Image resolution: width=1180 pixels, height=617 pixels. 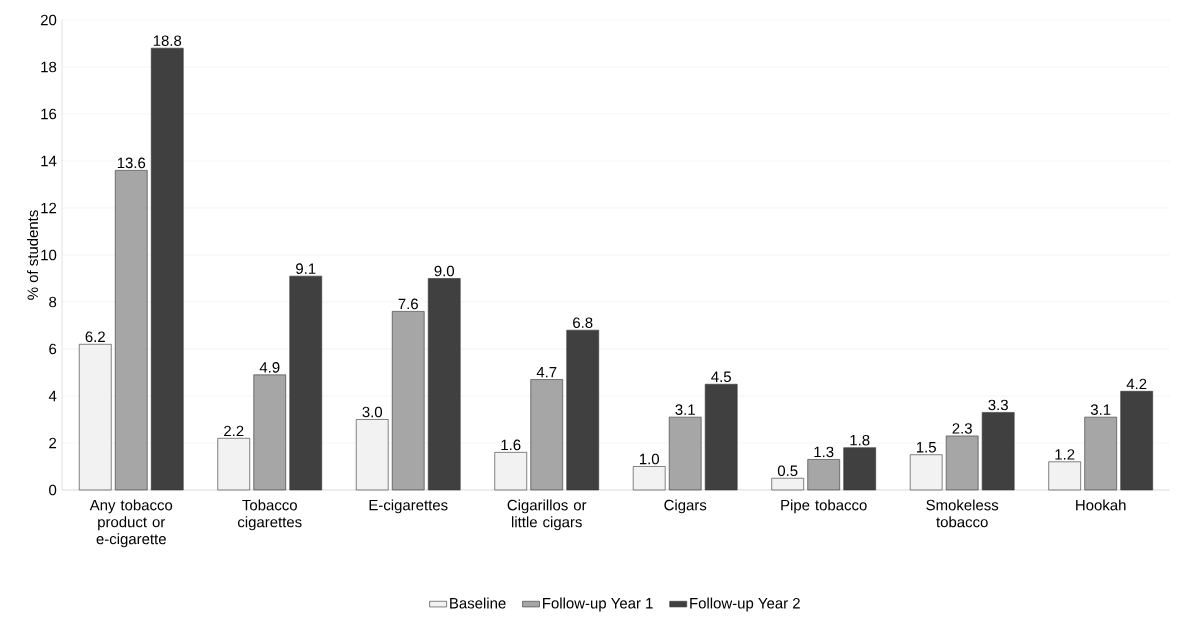 I want to click on x-tick-label: E-cigarettes, so click(x=408, y=506).